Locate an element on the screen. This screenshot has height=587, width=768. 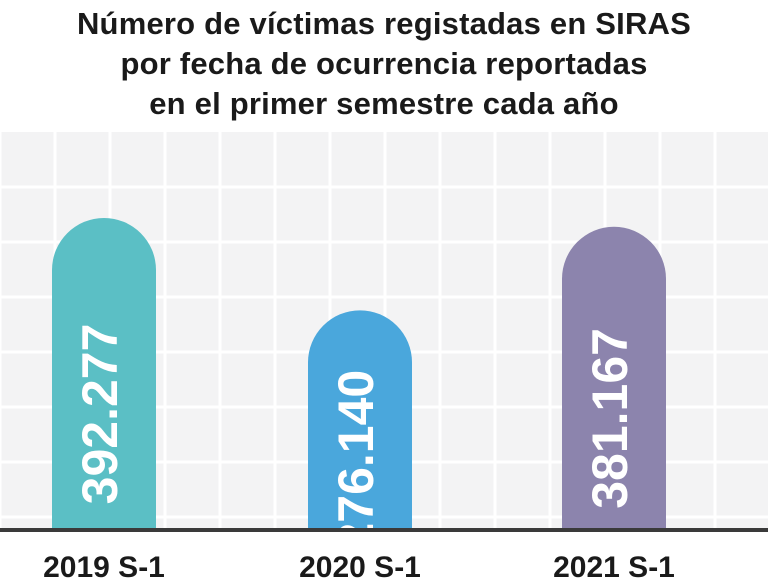
bar-value-label: 276.140 is located at coordinates (356, 460).